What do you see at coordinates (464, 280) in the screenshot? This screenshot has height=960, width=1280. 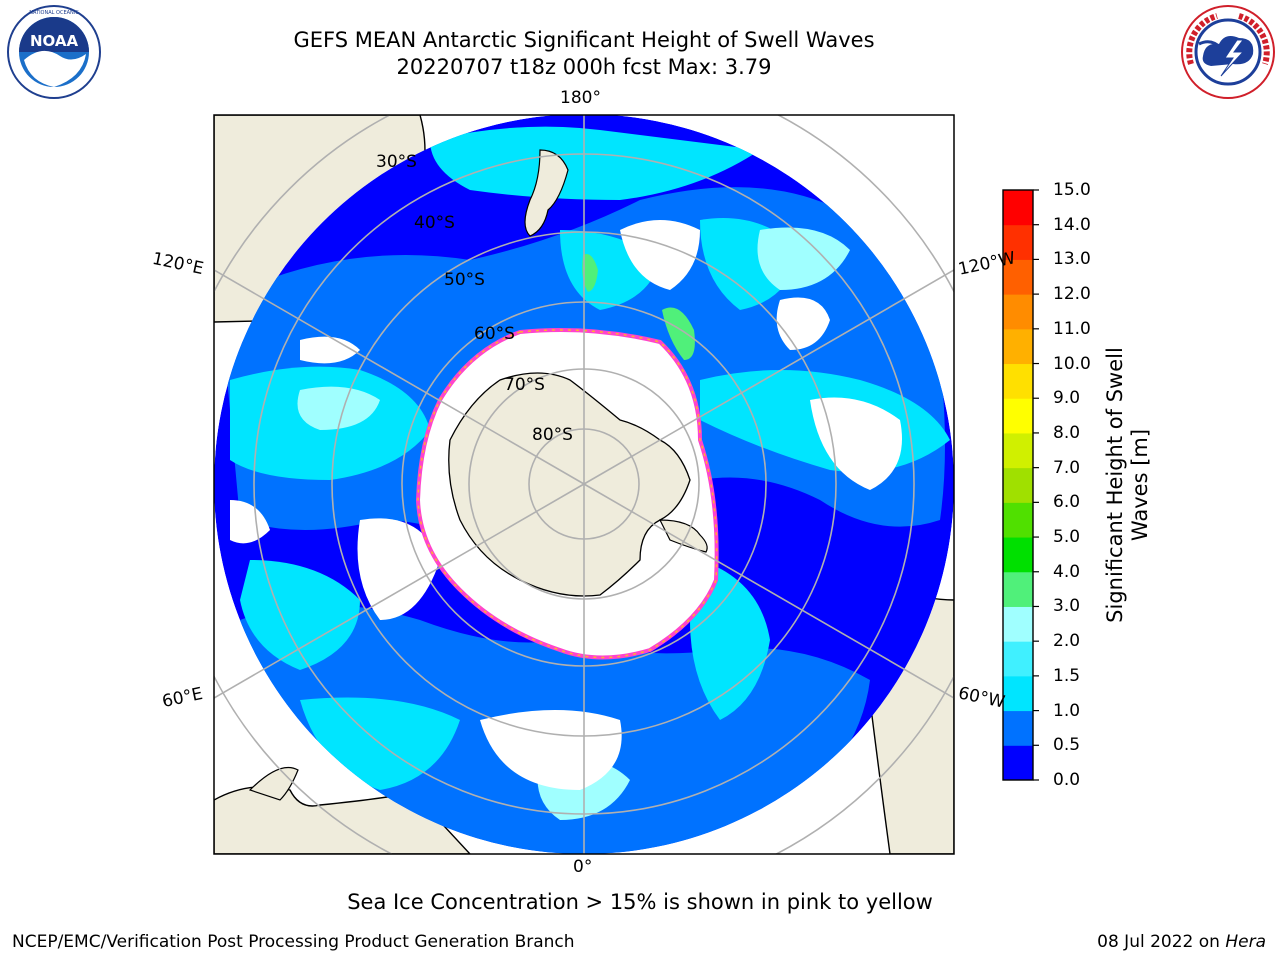 I see `lat-label-50s: 50°S` at bounding box center [464, 280].